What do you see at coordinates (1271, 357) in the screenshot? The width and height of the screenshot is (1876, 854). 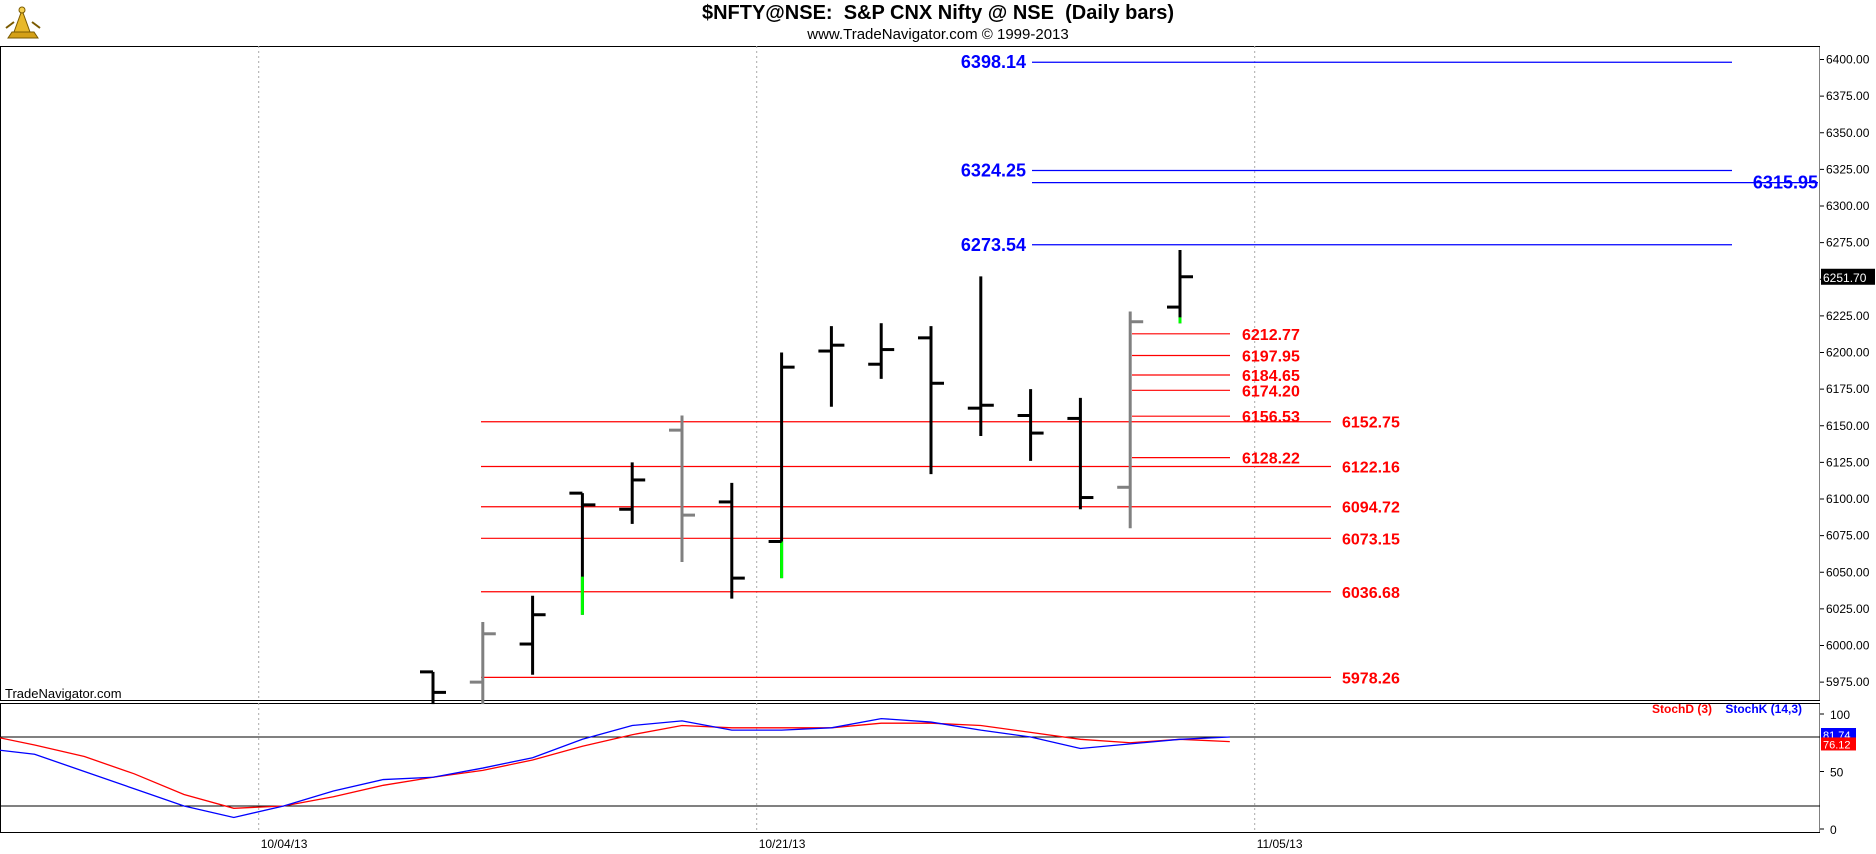 I see `red-level-label-short: 6197.95` at bounding box center [1271, 357].